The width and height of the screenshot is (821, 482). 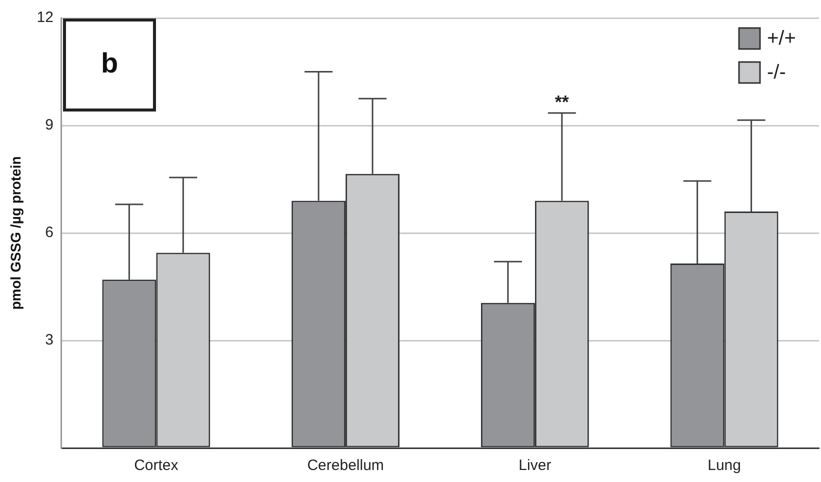 I want to click on y-tick-label: 9, so click(x=49, y=125).